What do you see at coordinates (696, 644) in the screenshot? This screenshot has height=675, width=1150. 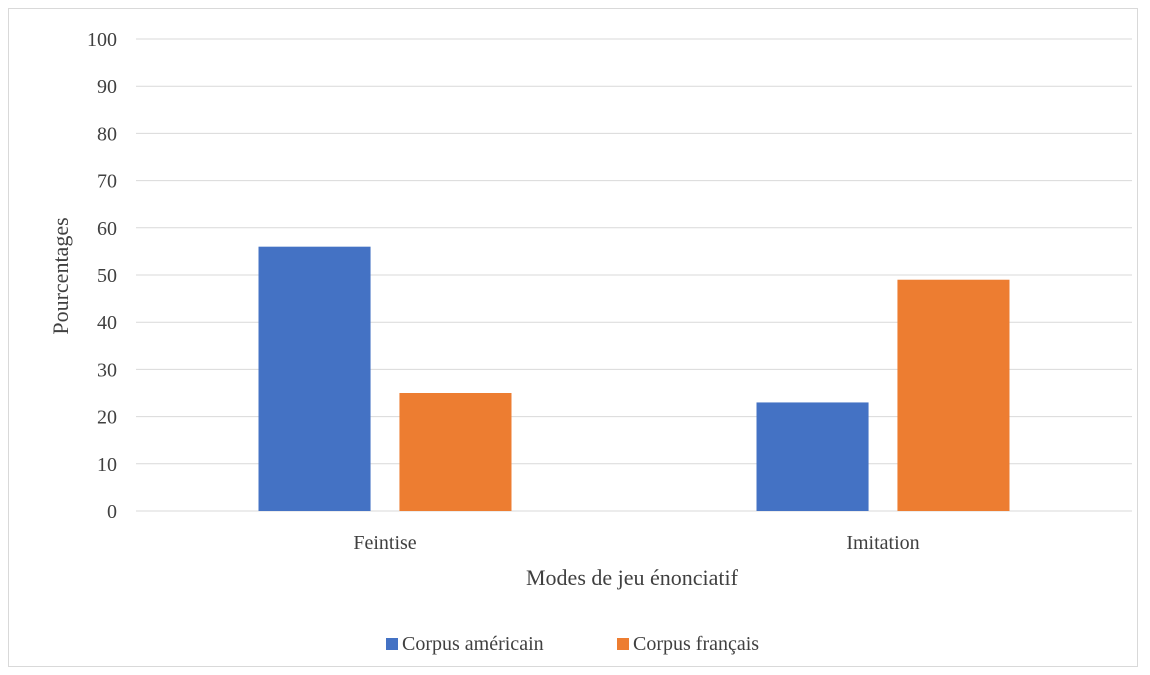 I see `legend-label: Corpus français` at bounding box center [696, 644].